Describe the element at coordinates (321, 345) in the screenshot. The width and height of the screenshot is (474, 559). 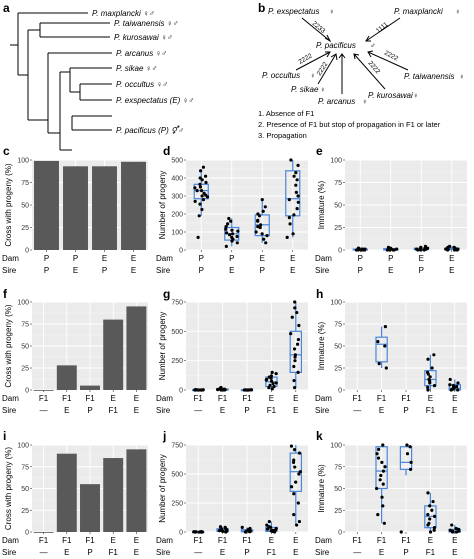
I see `y-axis-title: Immature (%)` at that location.